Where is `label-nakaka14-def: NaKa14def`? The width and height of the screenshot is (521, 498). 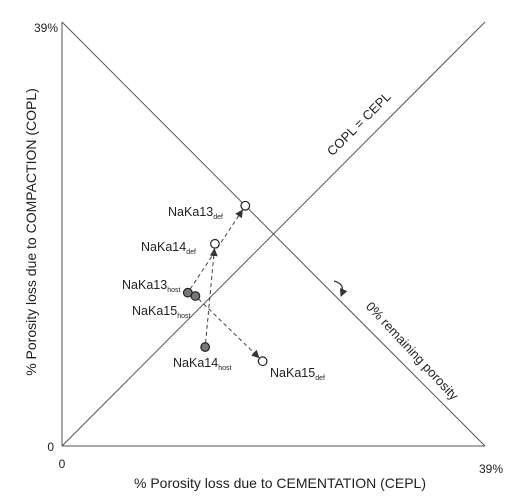
label-nakaka14-def: NaKa14def is located at coordinates (168, 248).